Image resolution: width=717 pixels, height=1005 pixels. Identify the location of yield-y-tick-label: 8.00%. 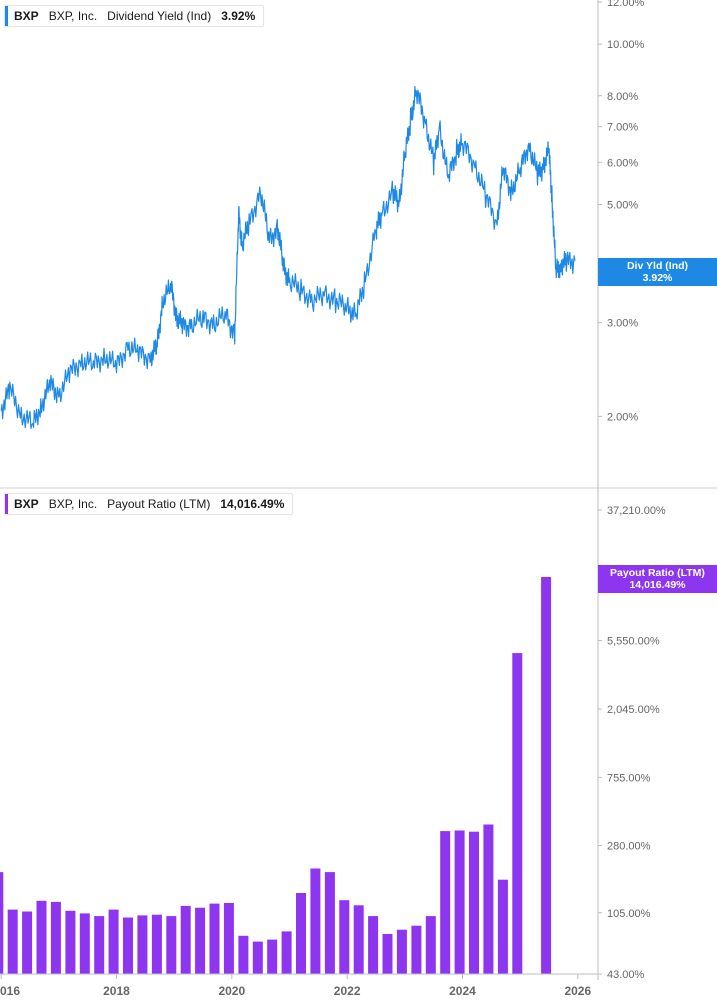
(622, 97).